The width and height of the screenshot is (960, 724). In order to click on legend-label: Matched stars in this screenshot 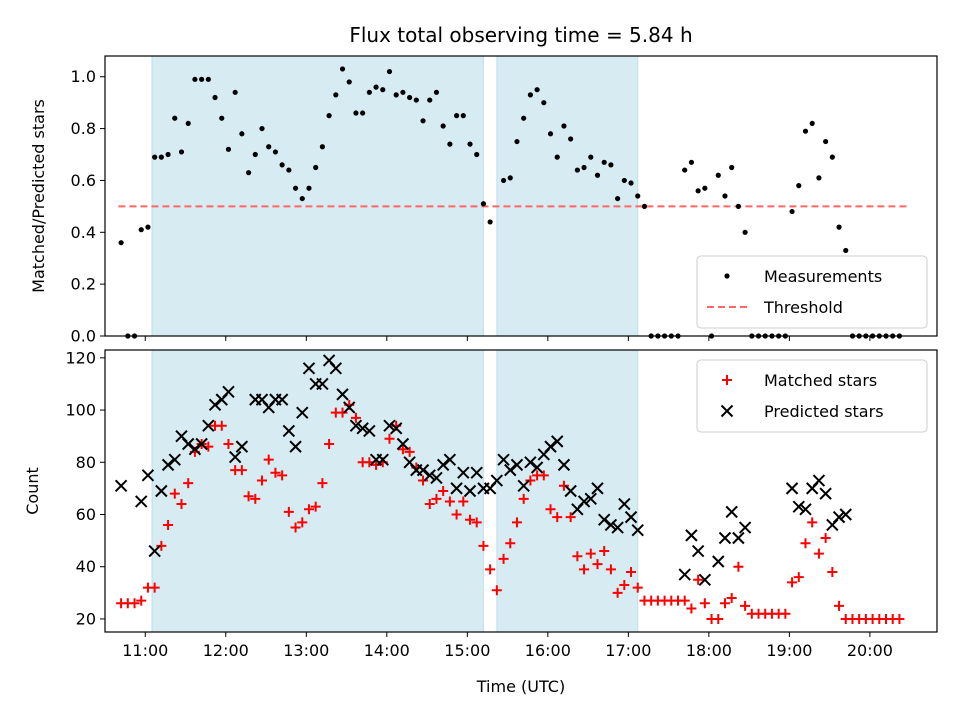, I will do `click(820, 380)`.